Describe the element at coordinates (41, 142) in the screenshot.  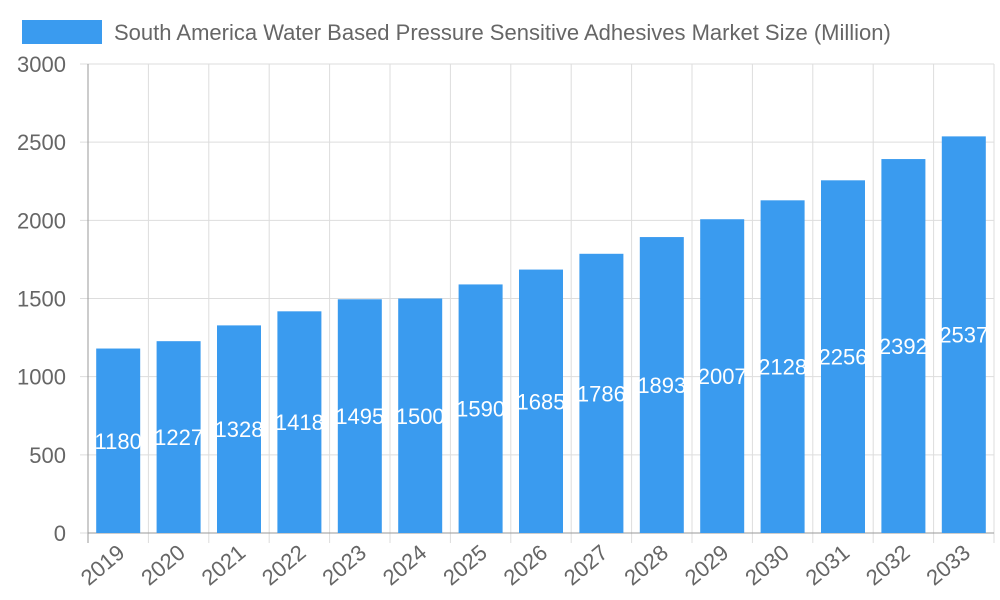
I see `y-tick-label: 2500` at that location.